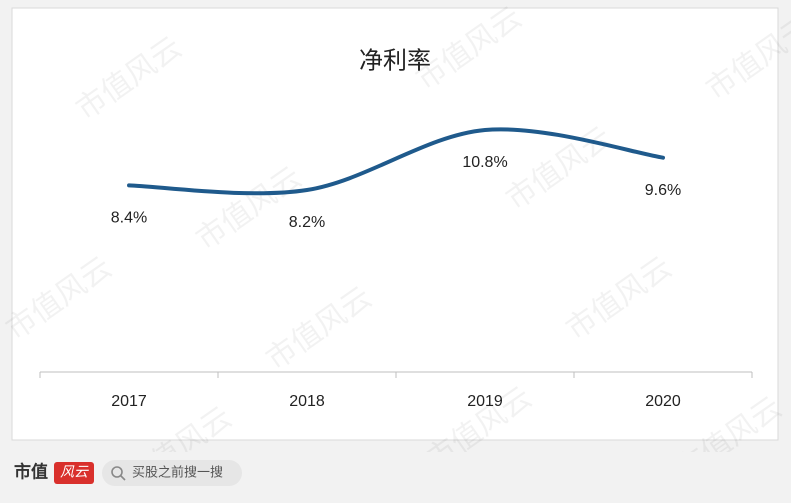 The height and width of the screenshot is (503, 791). Describe the element at coordinates (177, 471) in the screenshot. I see `search-text: 买股之前搜一搜` at that location.